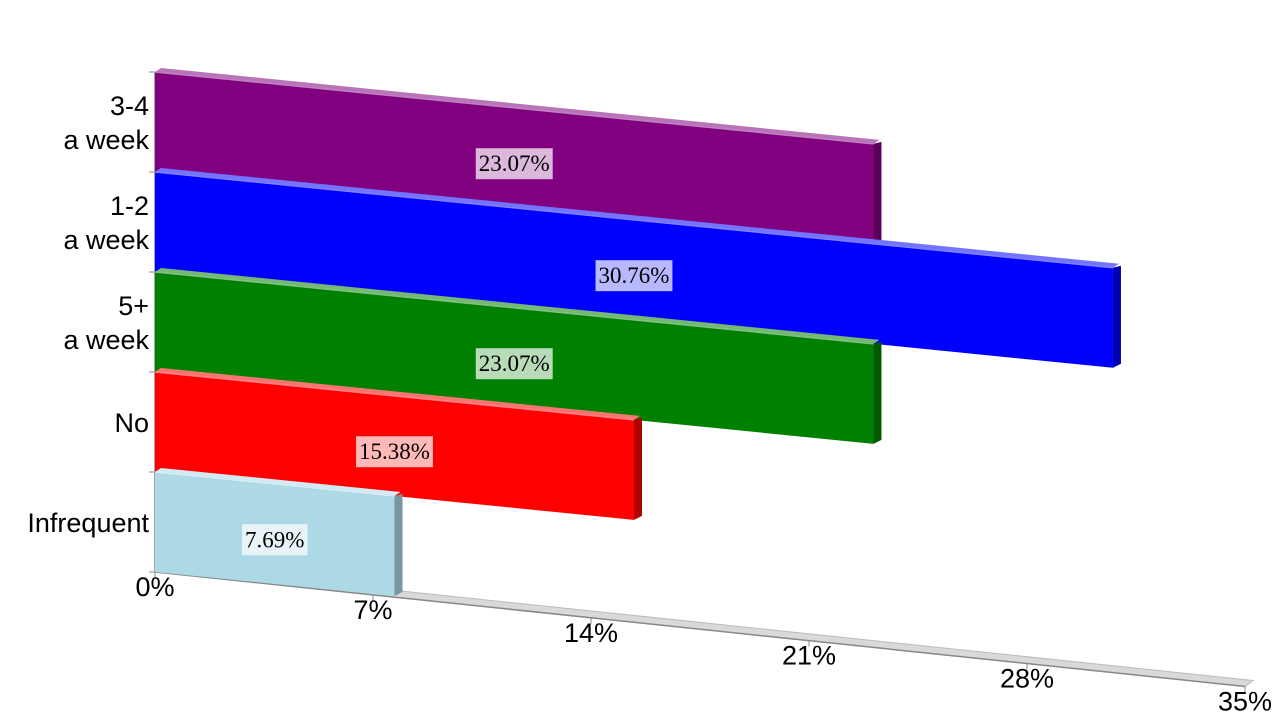  I want to click on value-label: 7.69%, so click(274, 539).